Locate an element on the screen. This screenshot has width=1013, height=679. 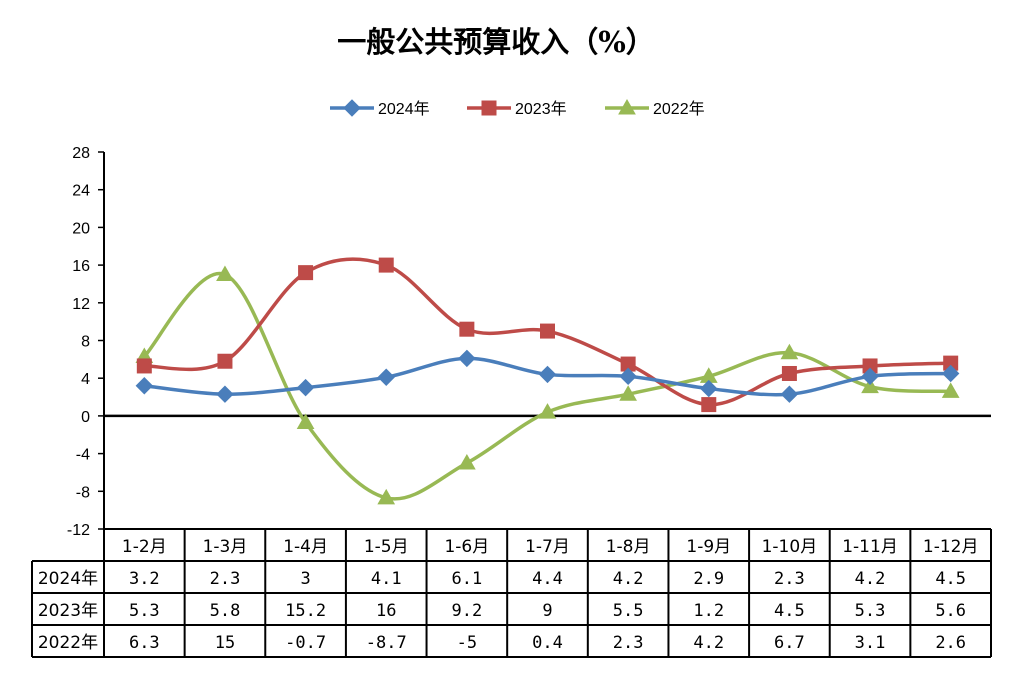
legend-label: 2022年 is located at coordinates (679, 109).